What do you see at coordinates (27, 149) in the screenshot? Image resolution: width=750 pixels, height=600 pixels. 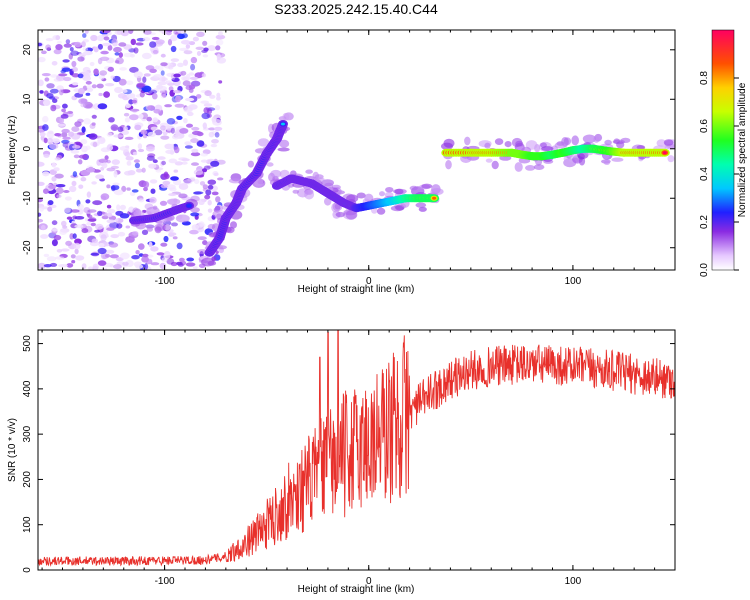 I see `y-tick-label: 0` at bounding box center [27, 149].